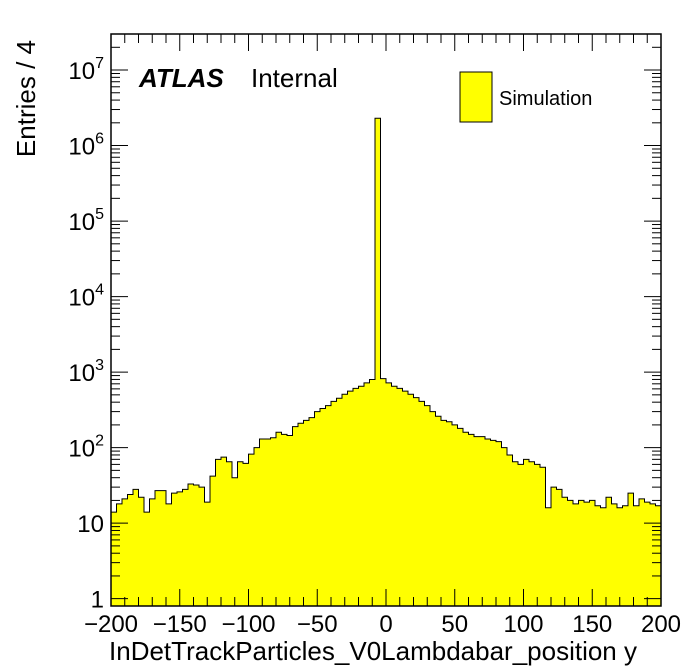  Describe the element at coordinates (86, 70) in the screenshot. I see `y-tick-label: 10⁷` at that location.